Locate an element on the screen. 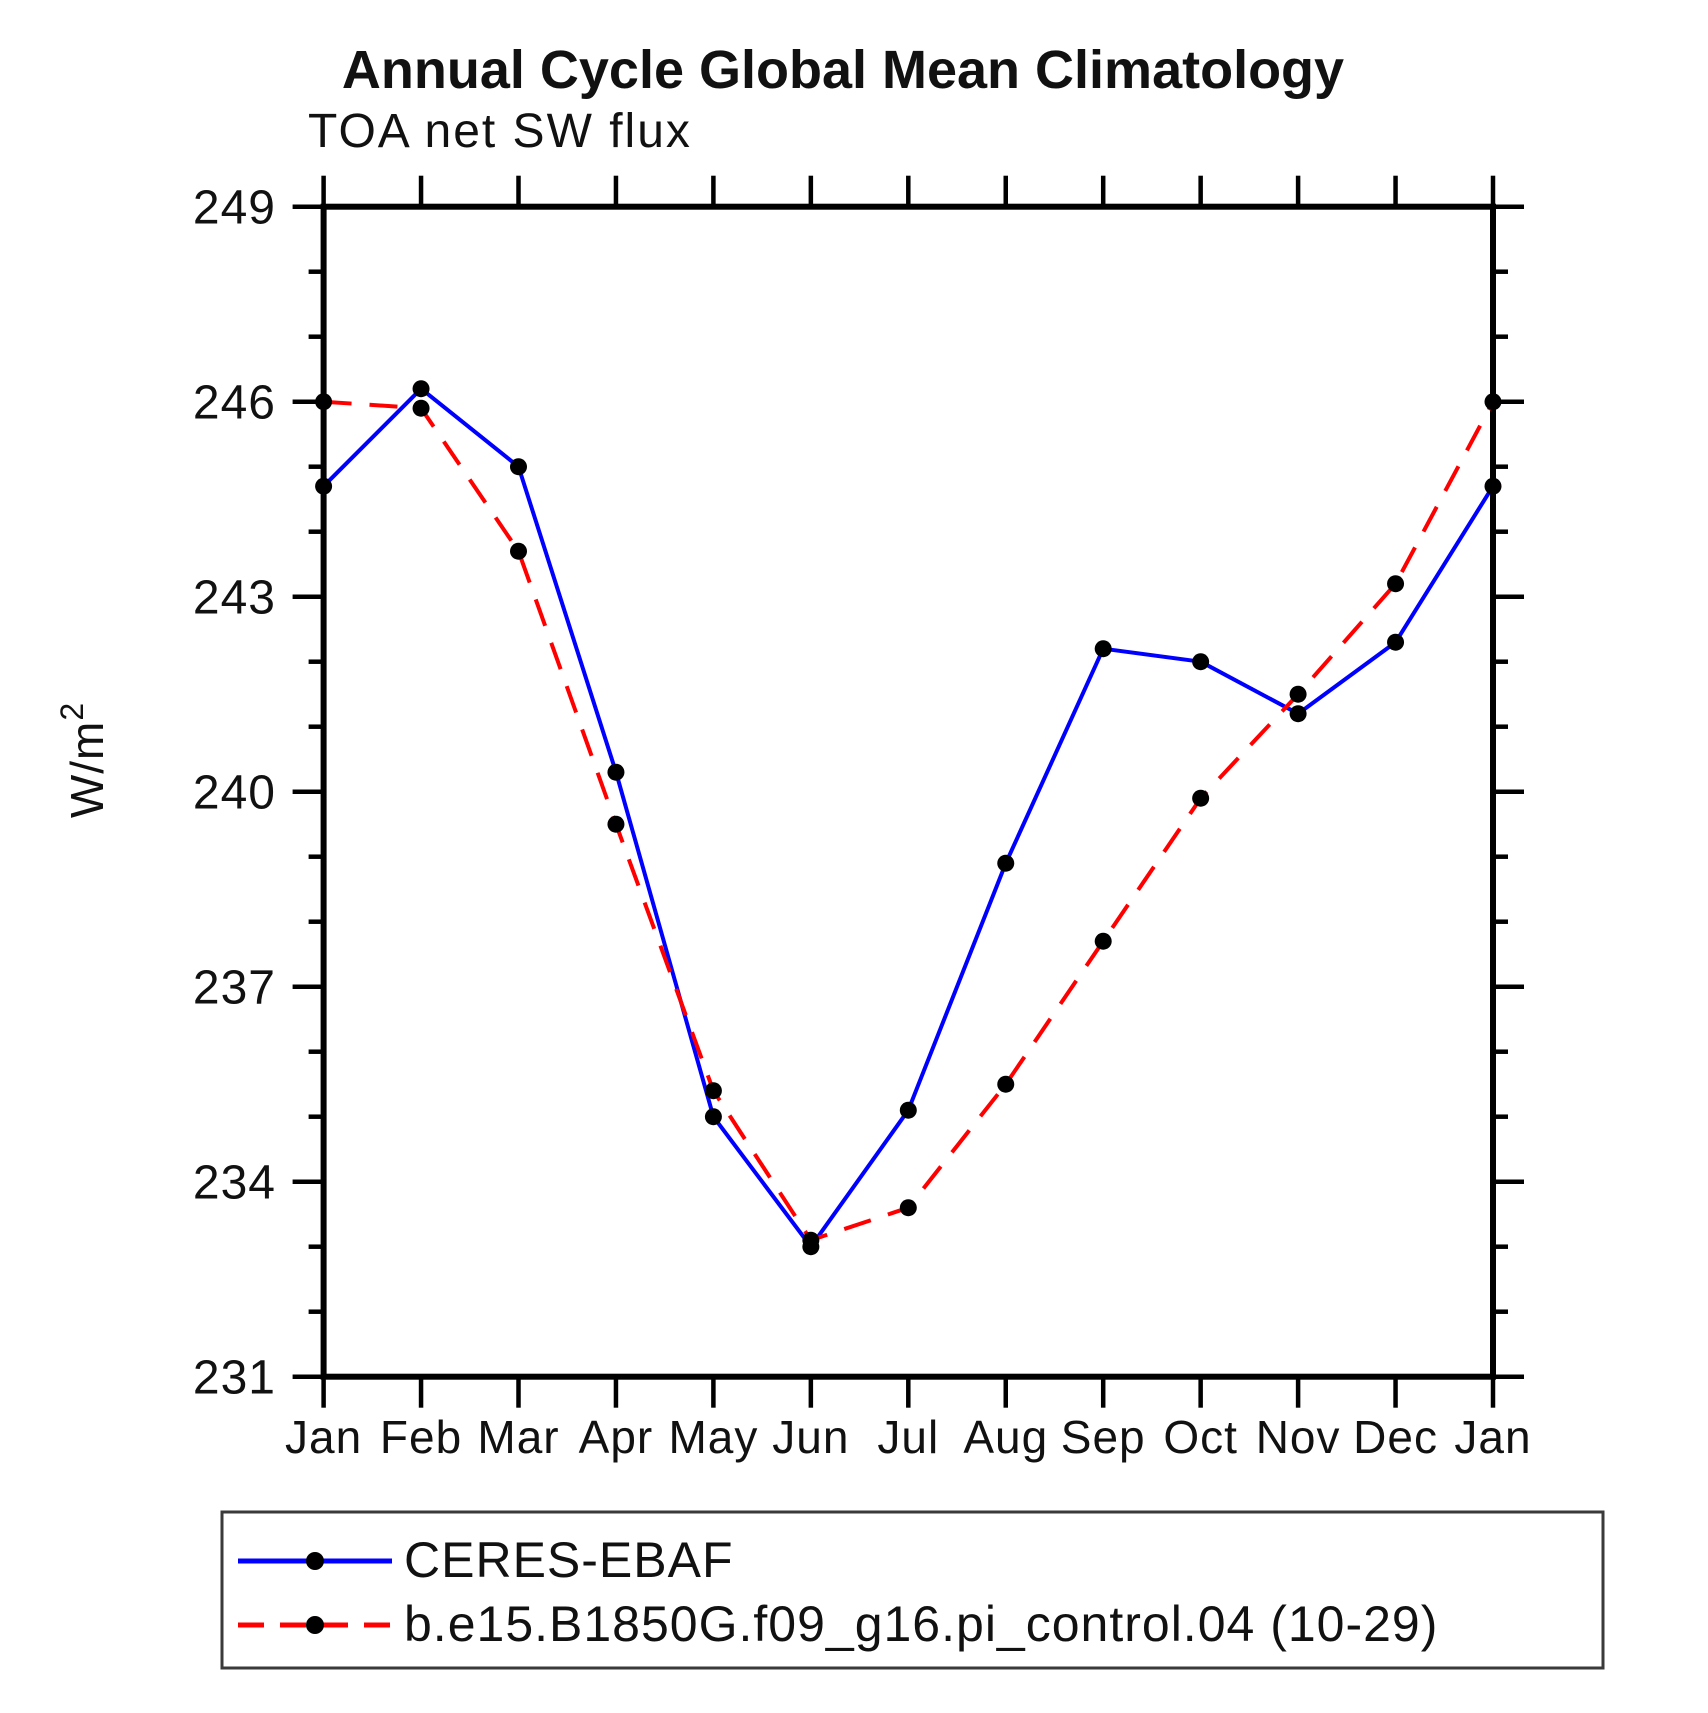  y-tick-label: 231 is located at coordinates (234, 1378).